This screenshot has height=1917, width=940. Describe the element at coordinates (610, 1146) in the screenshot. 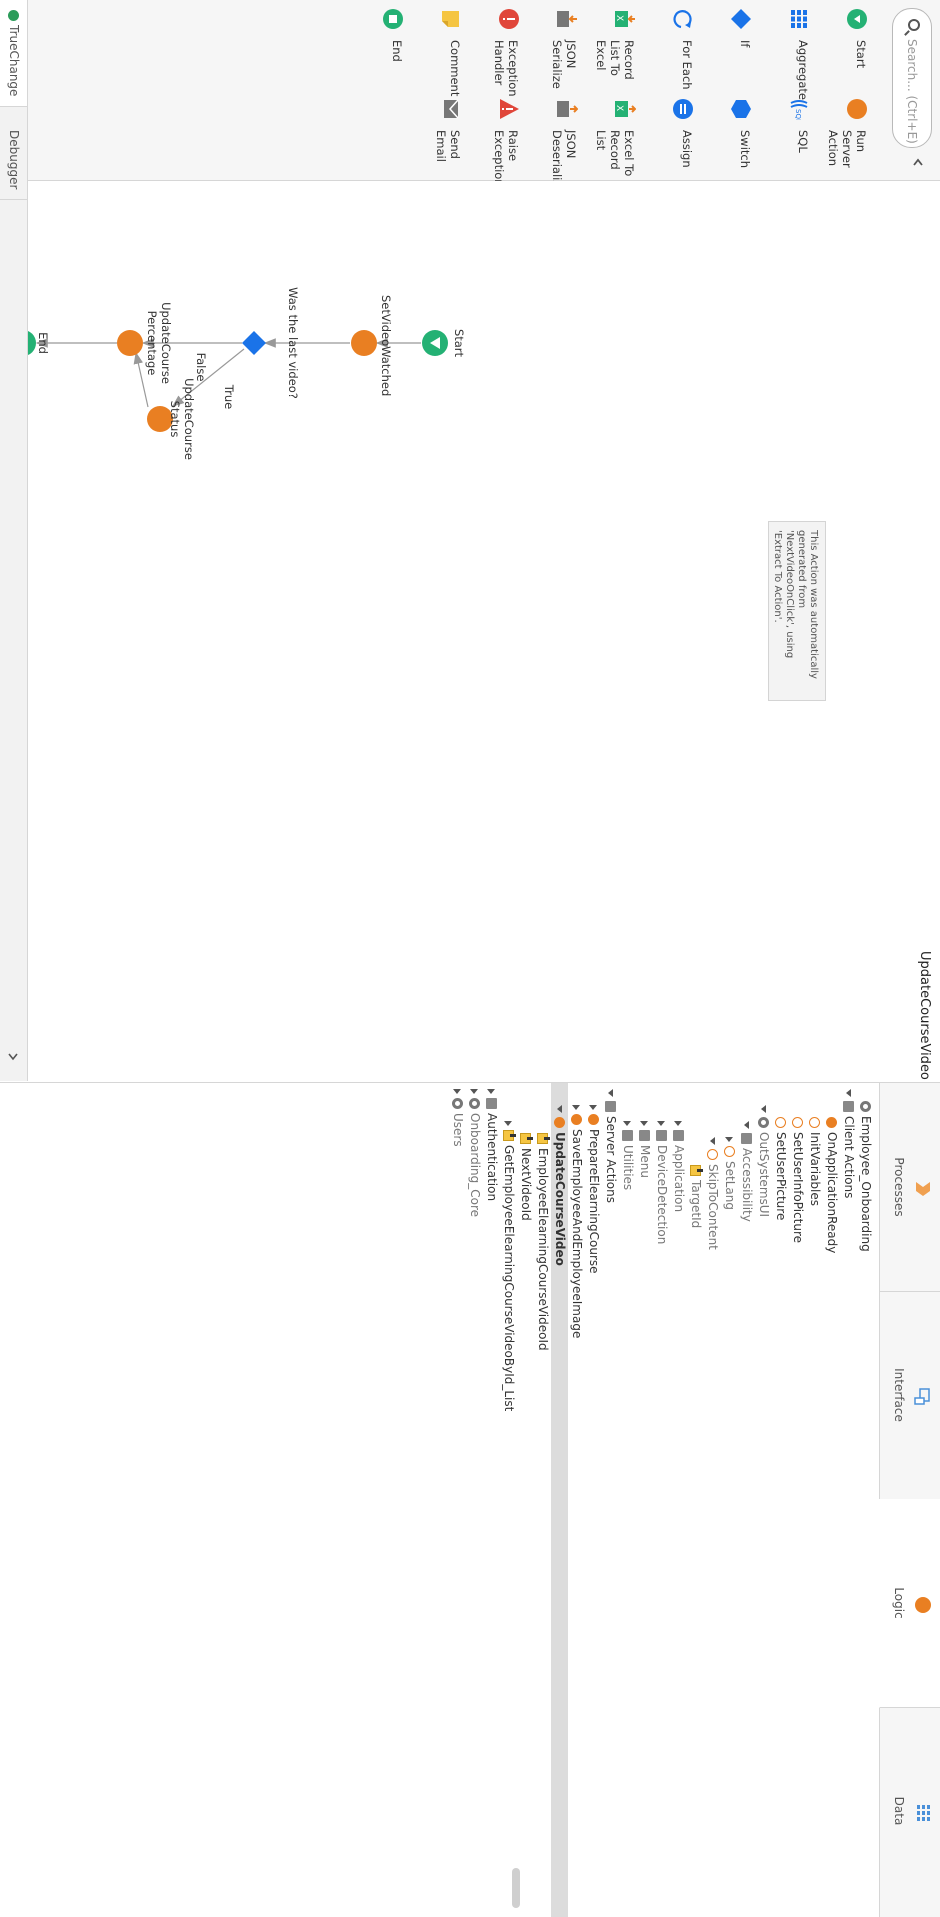

I see `tree-item: Server Actions` at that location.